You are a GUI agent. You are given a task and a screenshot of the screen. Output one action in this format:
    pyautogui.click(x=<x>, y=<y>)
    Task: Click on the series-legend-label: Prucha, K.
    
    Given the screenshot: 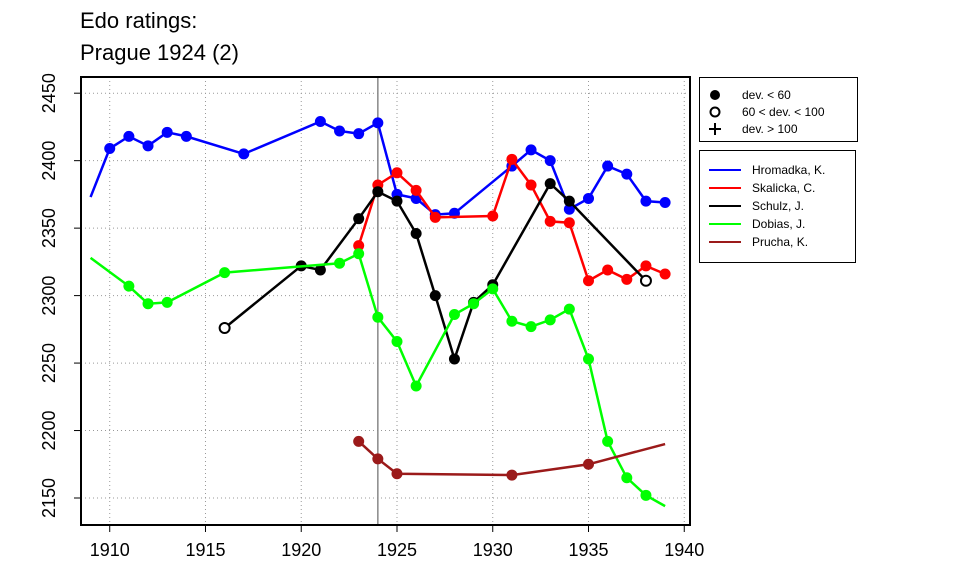 What is the action you would take?
    pyautogui.click(x=780, y=242)
    